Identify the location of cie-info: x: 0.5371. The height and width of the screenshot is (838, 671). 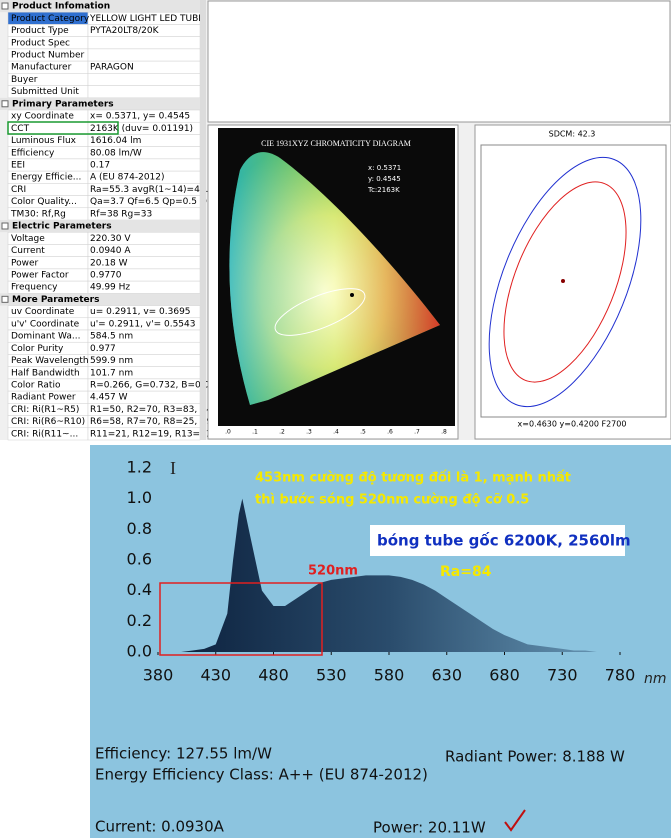
(384, 168).